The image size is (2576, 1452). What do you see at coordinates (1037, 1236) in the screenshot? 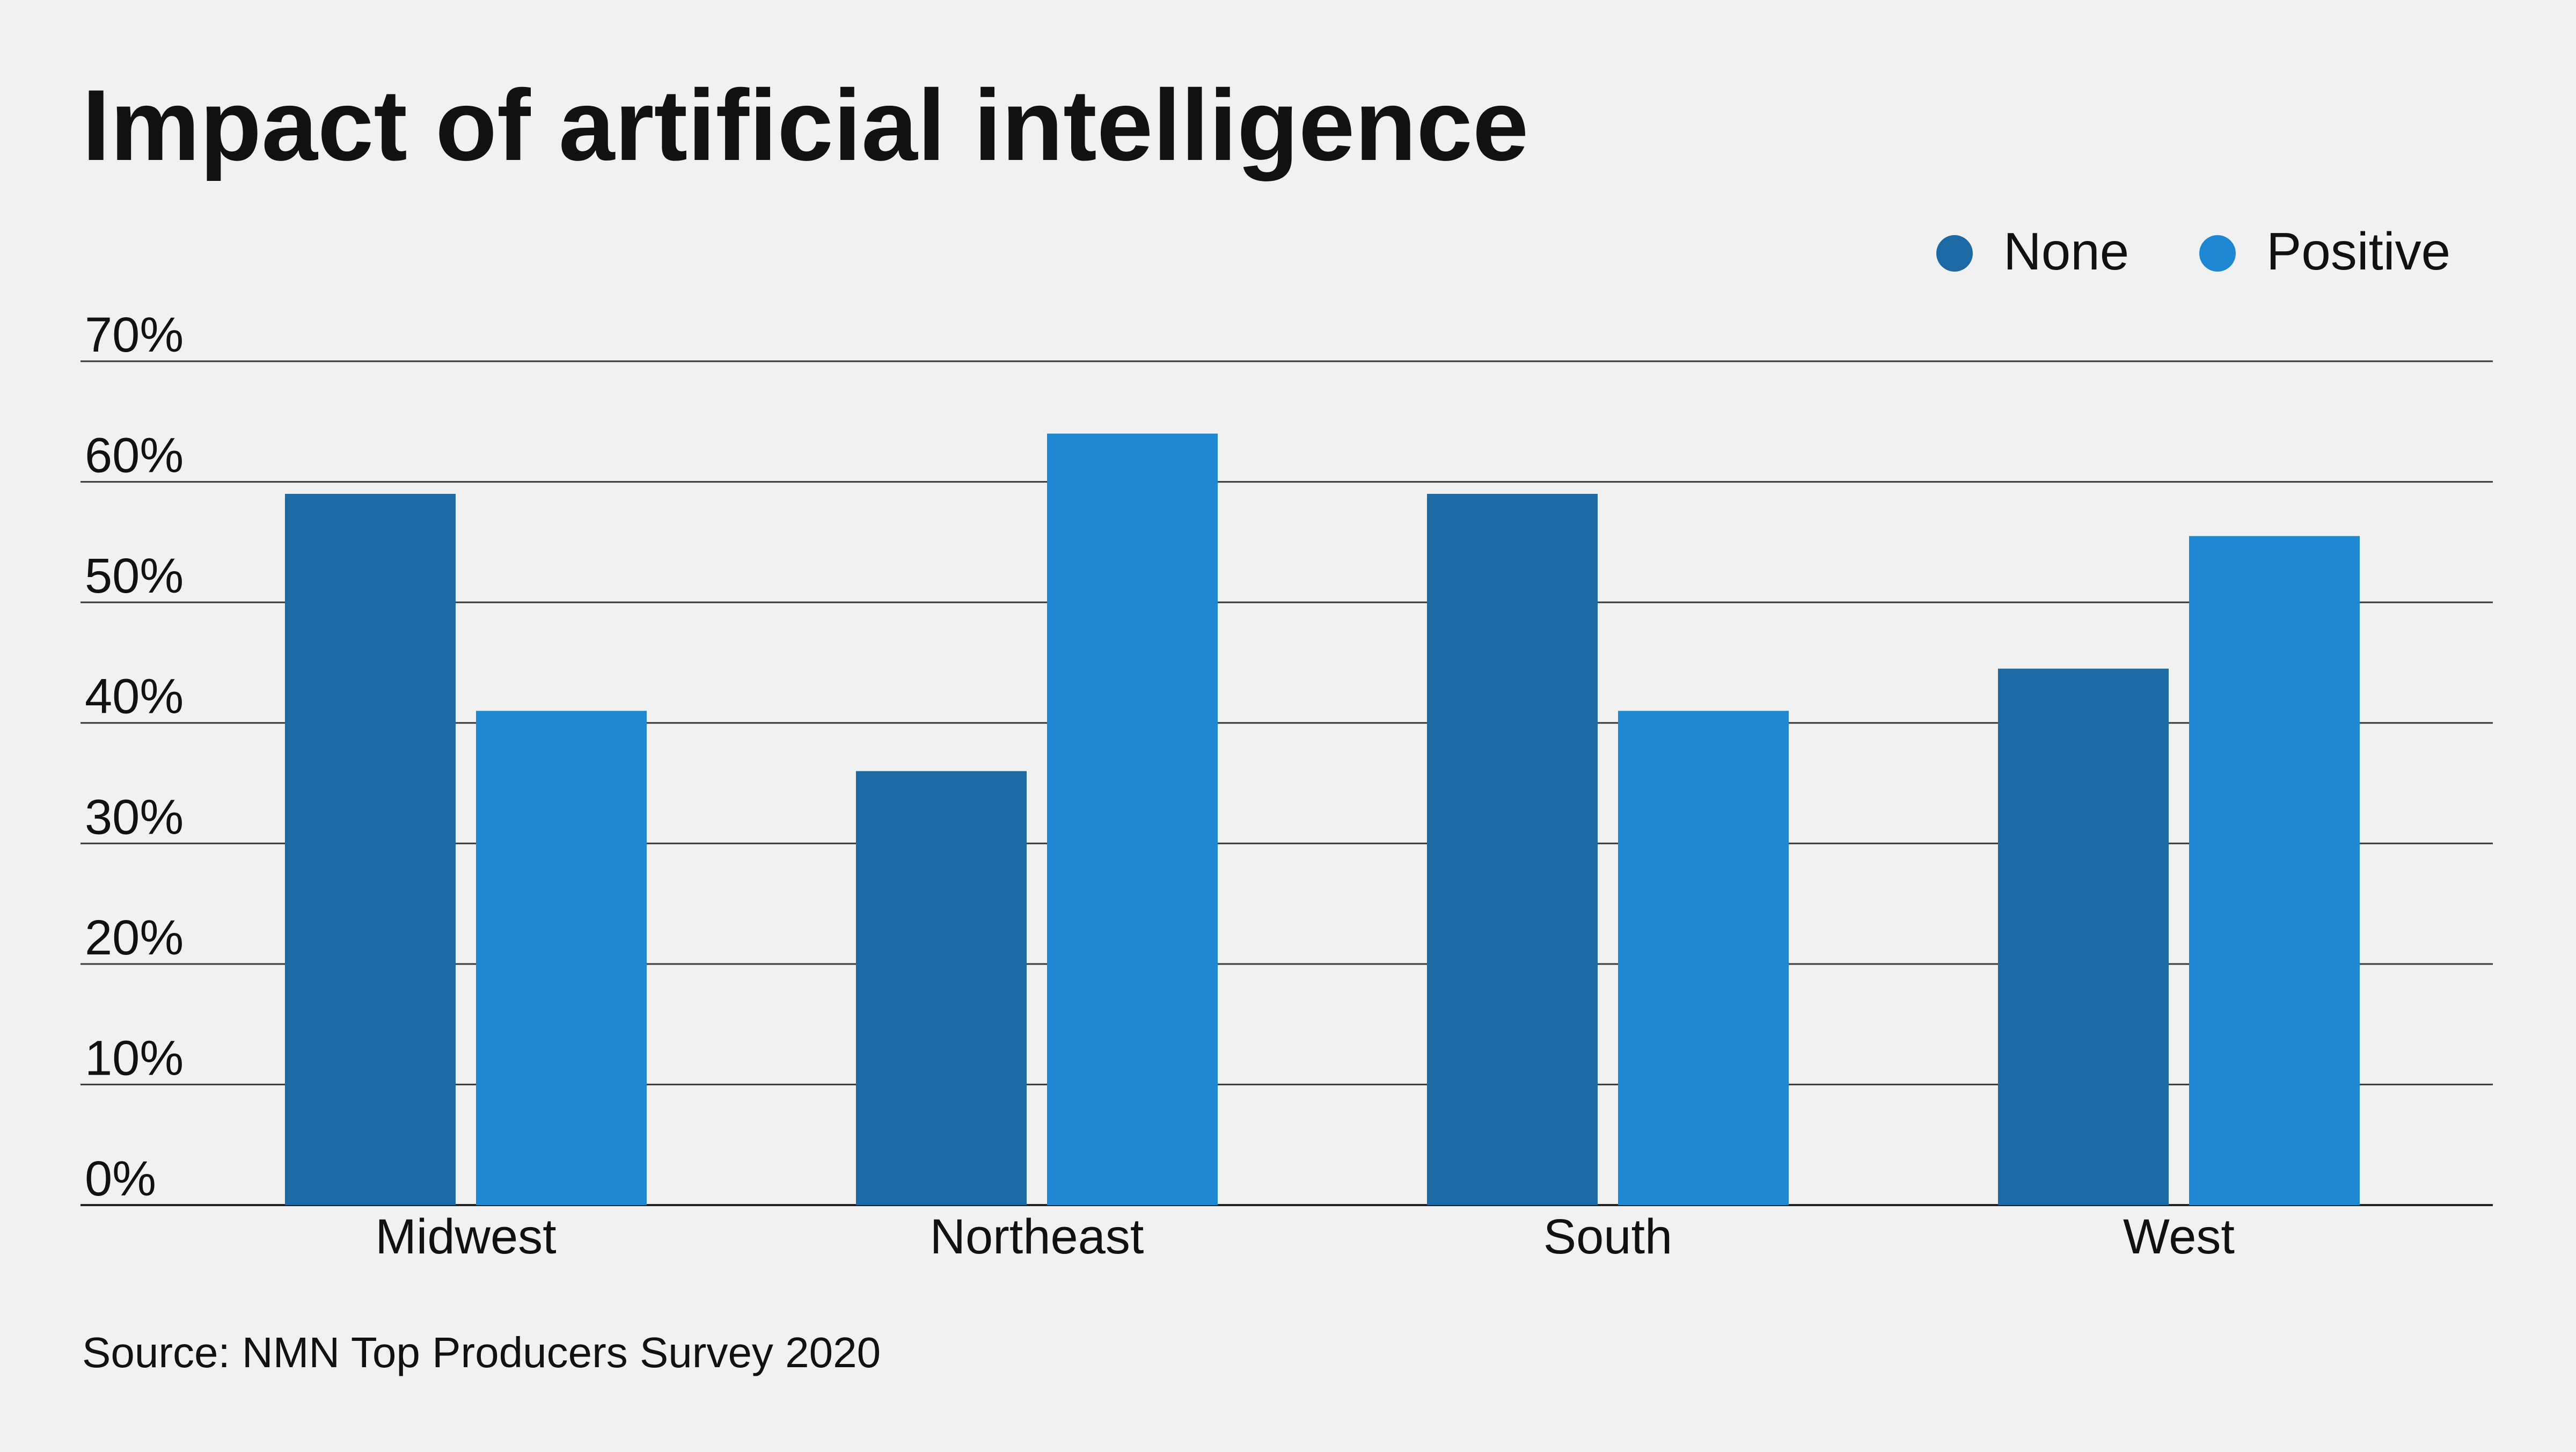
I see `x-tick-label: Northeast` at bounding box center [1037, 1236].